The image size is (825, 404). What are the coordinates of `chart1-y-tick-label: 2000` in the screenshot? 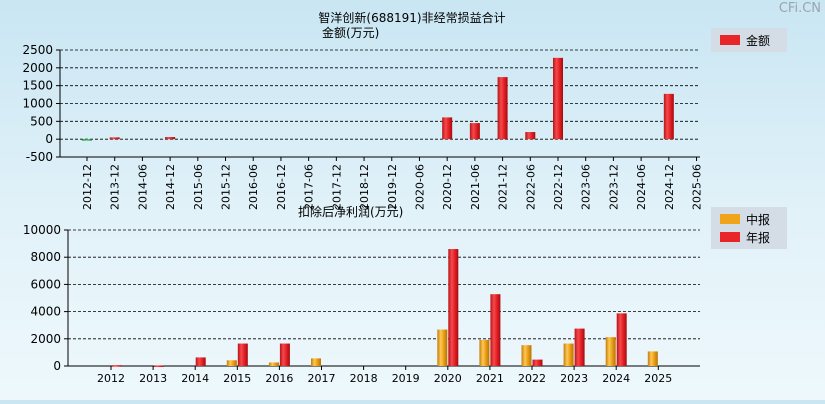 It's located at (37, 68).